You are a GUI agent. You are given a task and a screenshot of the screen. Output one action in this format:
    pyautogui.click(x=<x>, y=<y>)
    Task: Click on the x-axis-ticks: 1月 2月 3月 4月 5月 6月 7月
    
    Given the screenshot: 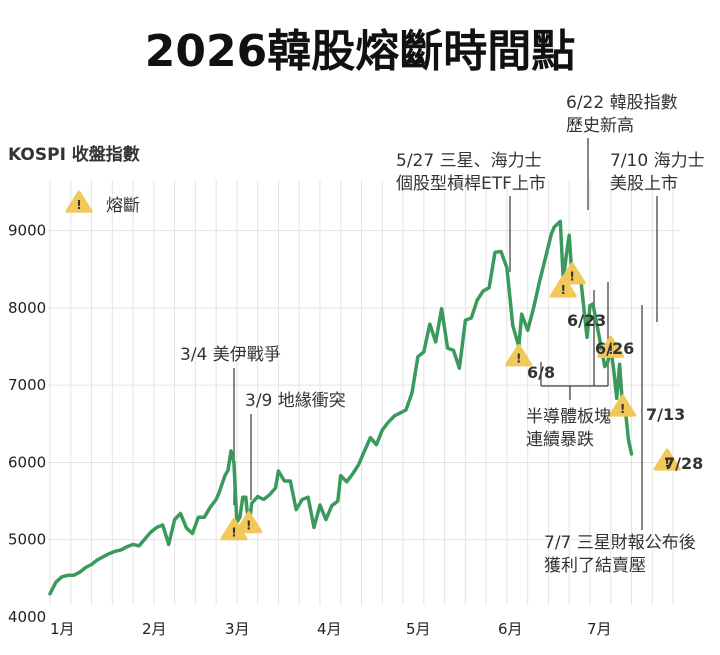 What is the action you would take?
    pyautogui.click(x=331, y=629)
    